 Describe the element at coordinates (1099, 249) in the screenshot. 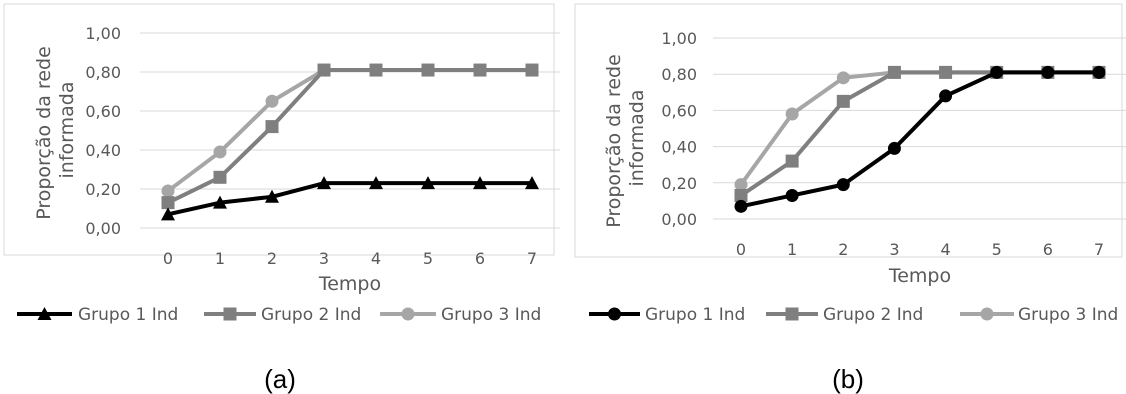

I see `chart-b-x-tick-label: 7` at that location.